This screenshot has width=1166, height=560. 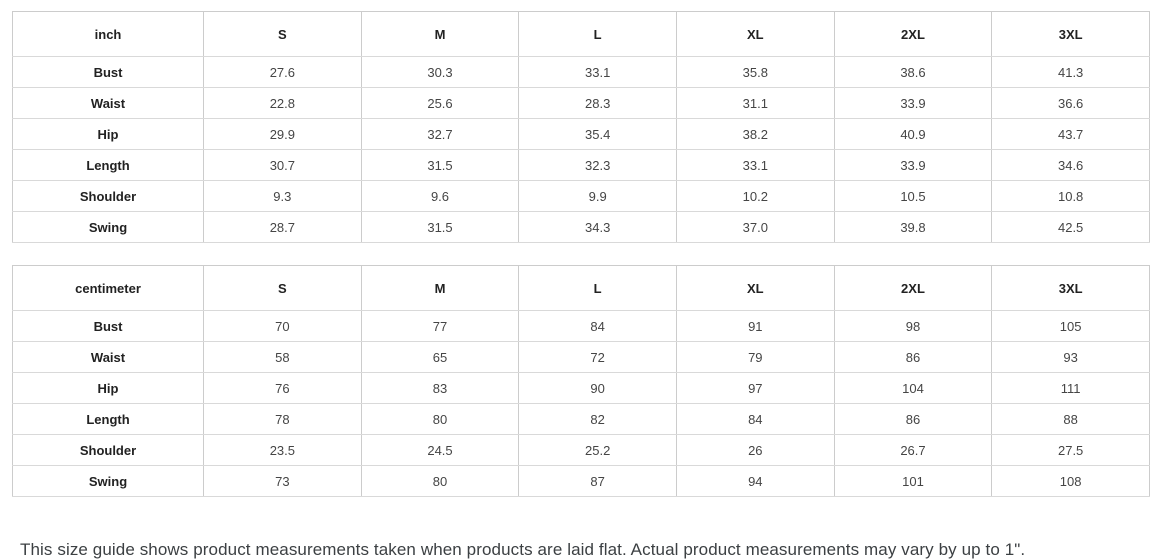 I want to click on table-row: Bust 70 77 84 91 98 105, so click(x=580, y=326).